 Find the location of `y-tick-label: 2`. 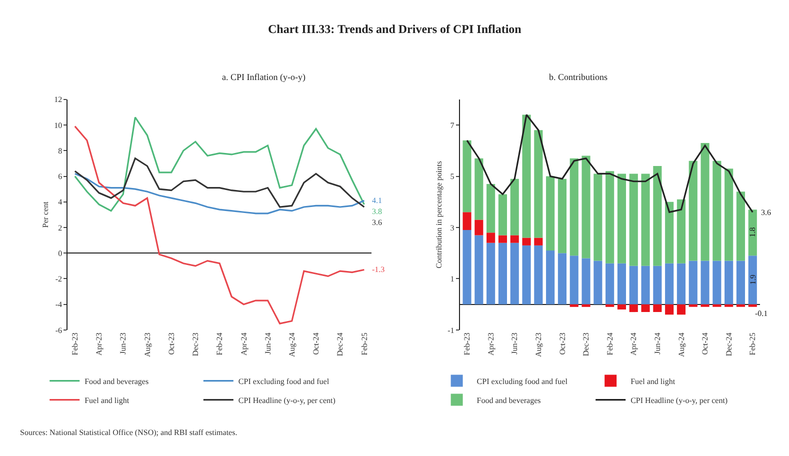

y-tick-label: 2 is located at coordinates (60, 227).